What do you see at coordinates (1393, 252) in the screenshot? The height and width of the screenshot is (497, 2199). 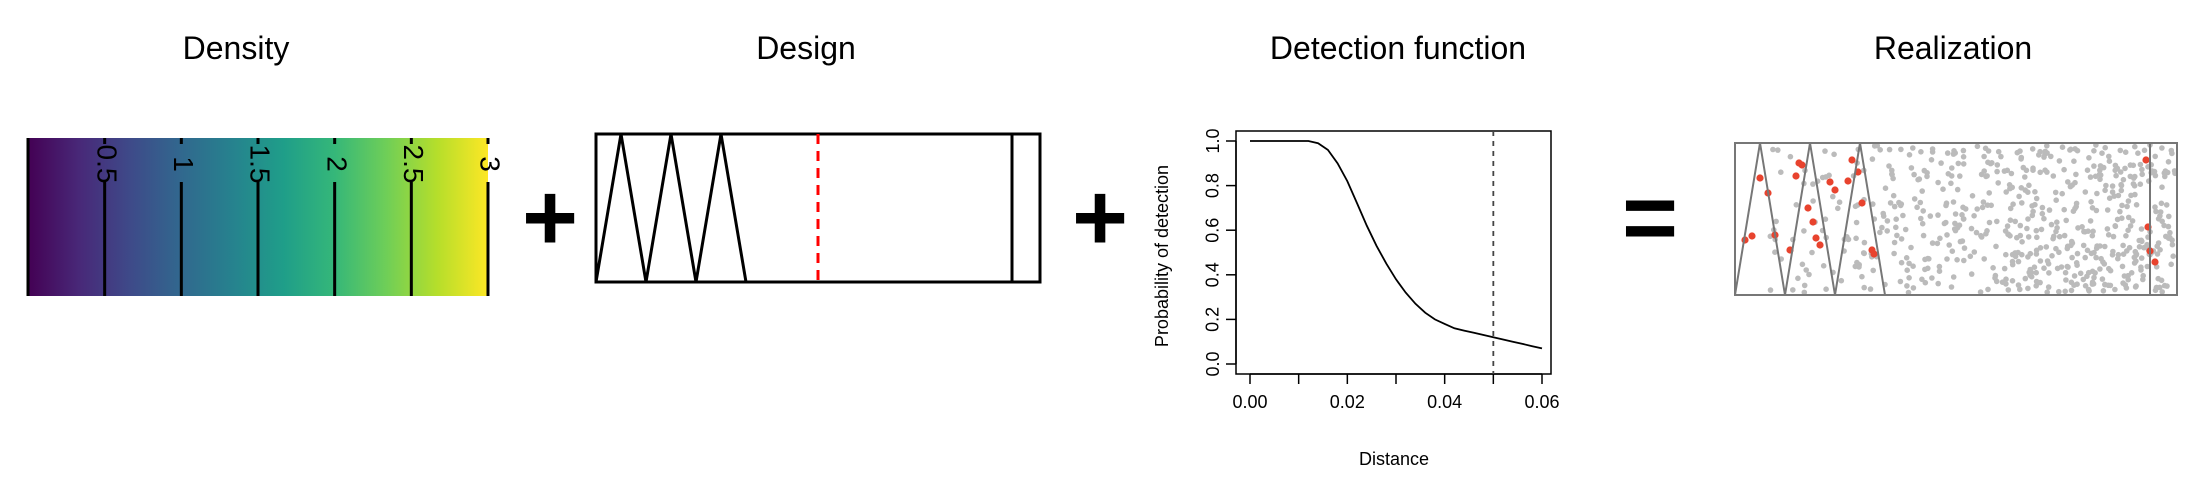 I see `plot-frame` at bounding box center [1393, 252].